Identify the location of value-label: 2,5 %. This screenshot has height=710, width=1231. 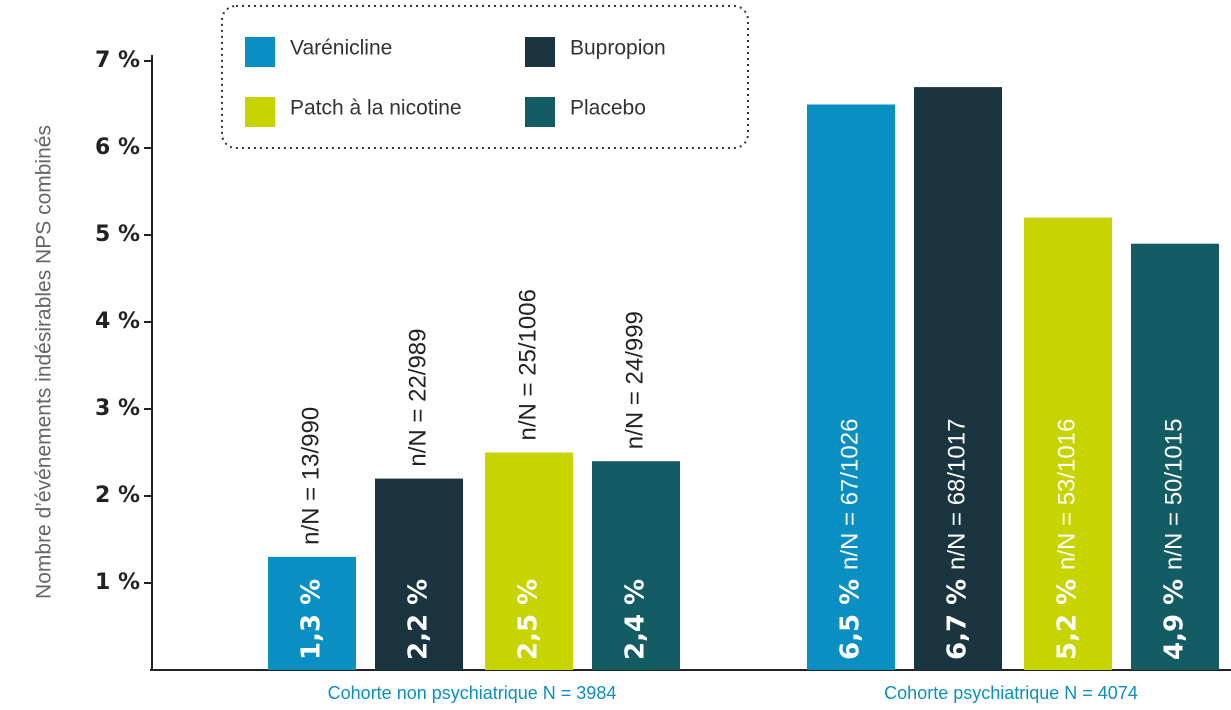
(529, 619).